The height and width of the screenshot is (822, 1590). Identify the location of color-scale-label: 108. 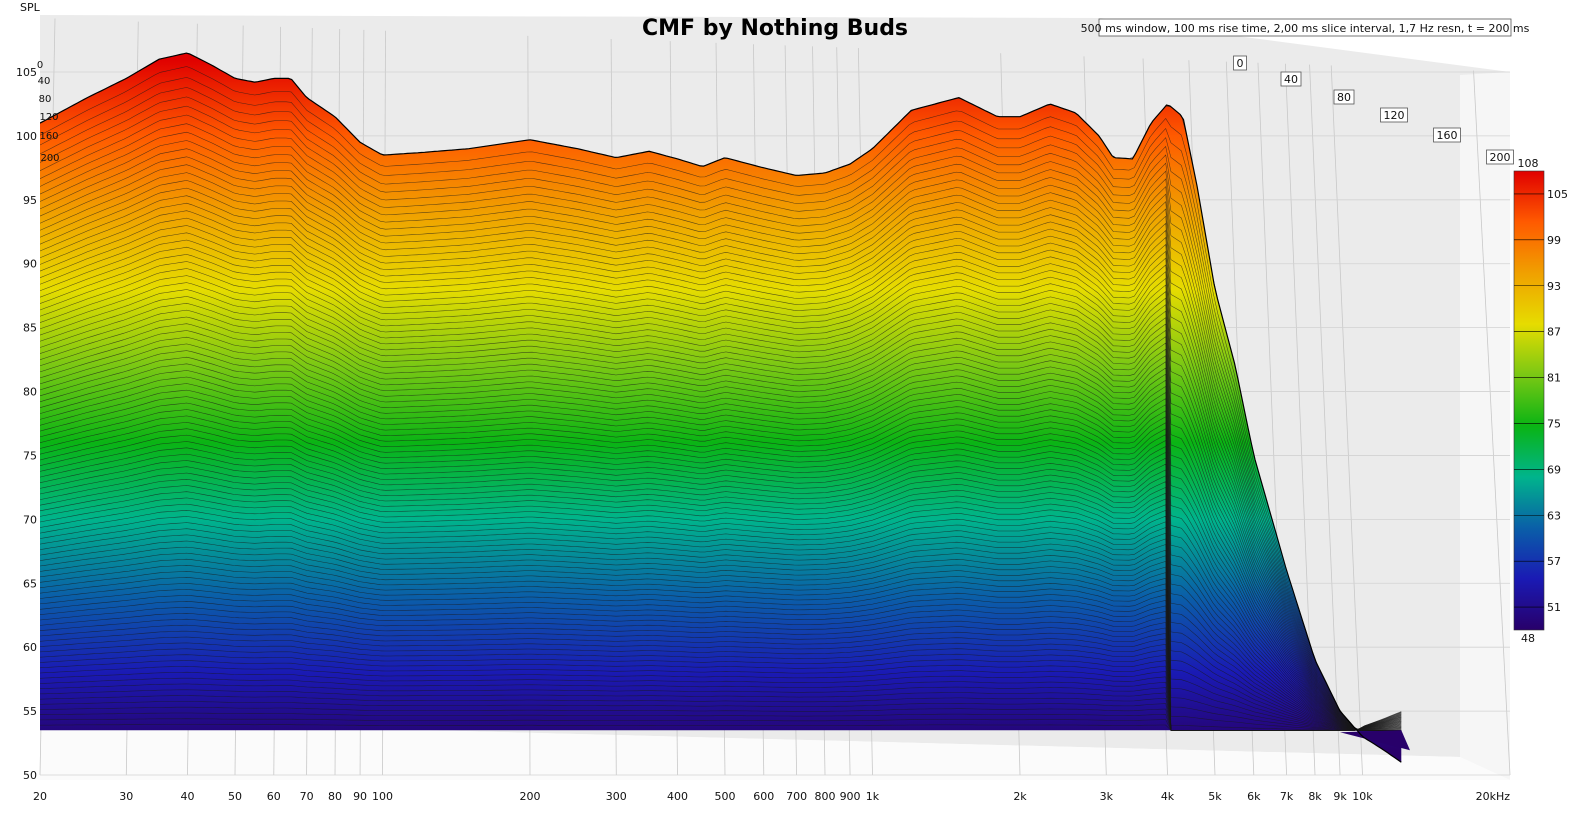
(1528, 163).